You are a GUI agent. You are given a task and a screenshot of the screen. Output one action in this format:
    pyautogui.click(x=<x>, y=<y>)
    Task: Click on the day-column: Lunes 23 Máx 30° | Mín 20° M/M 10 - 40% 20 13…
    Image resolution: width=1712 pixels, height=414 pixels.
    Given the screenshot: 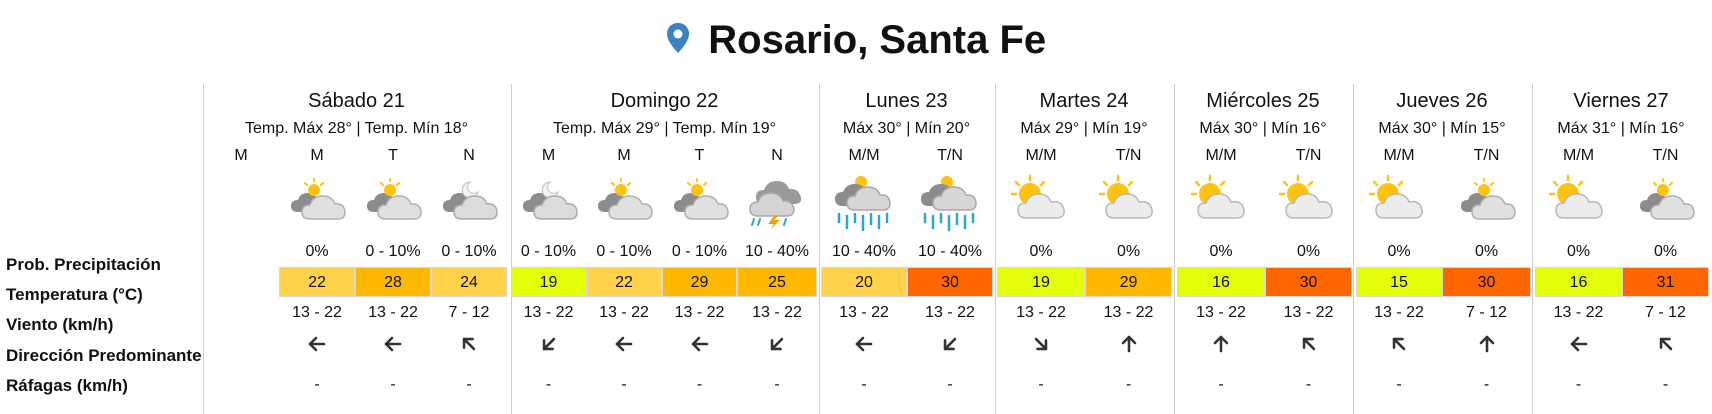 What is the action you would take?
    pyautogui.click(x=906, y=250)
    